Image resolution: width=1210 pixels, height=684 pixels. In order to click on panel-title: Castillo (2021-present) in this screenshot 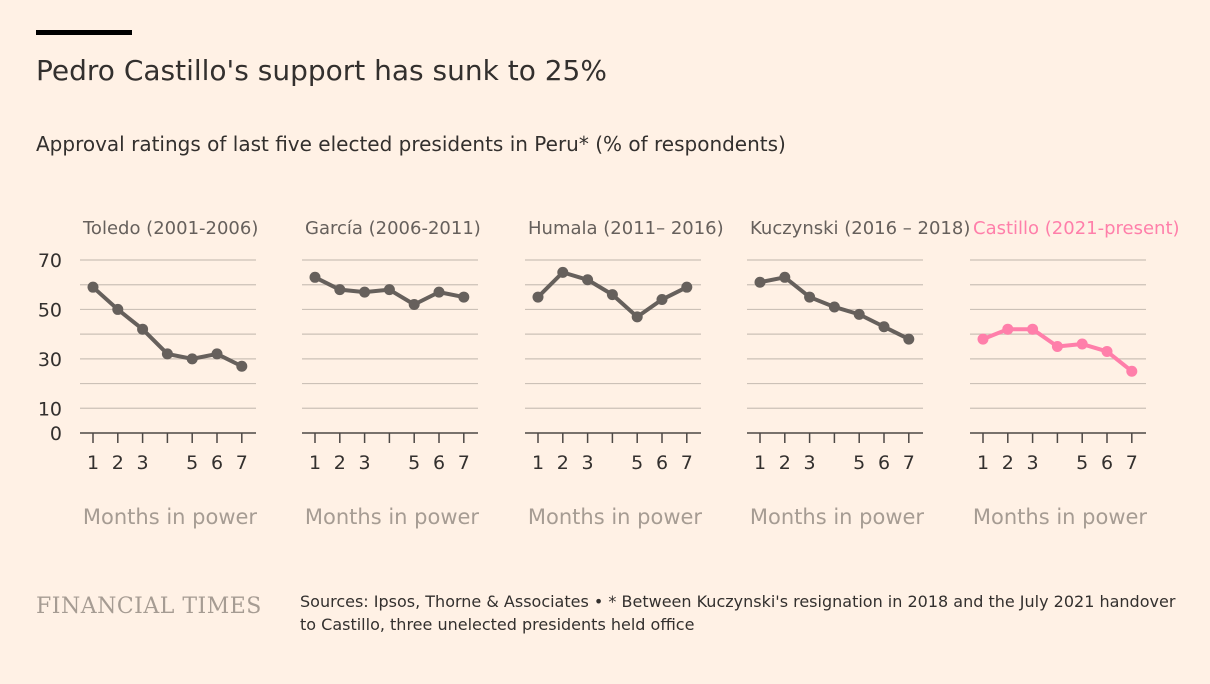, I will do `click(1076, 228)`.